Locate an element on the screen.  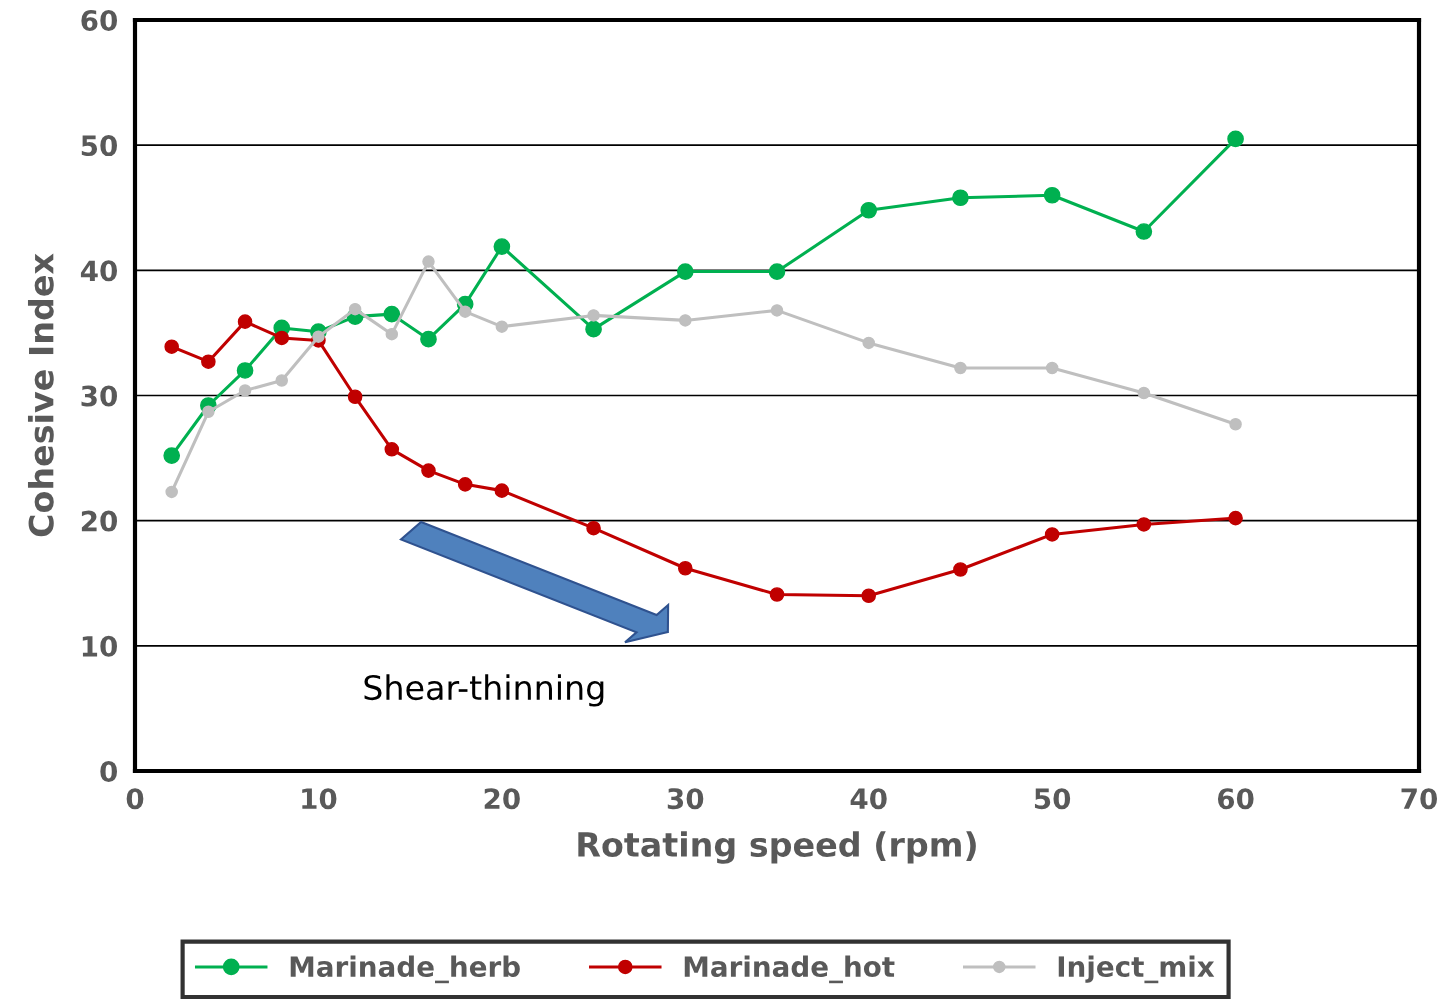
y-tick-label: 10 is located at coordinates (100, 646).